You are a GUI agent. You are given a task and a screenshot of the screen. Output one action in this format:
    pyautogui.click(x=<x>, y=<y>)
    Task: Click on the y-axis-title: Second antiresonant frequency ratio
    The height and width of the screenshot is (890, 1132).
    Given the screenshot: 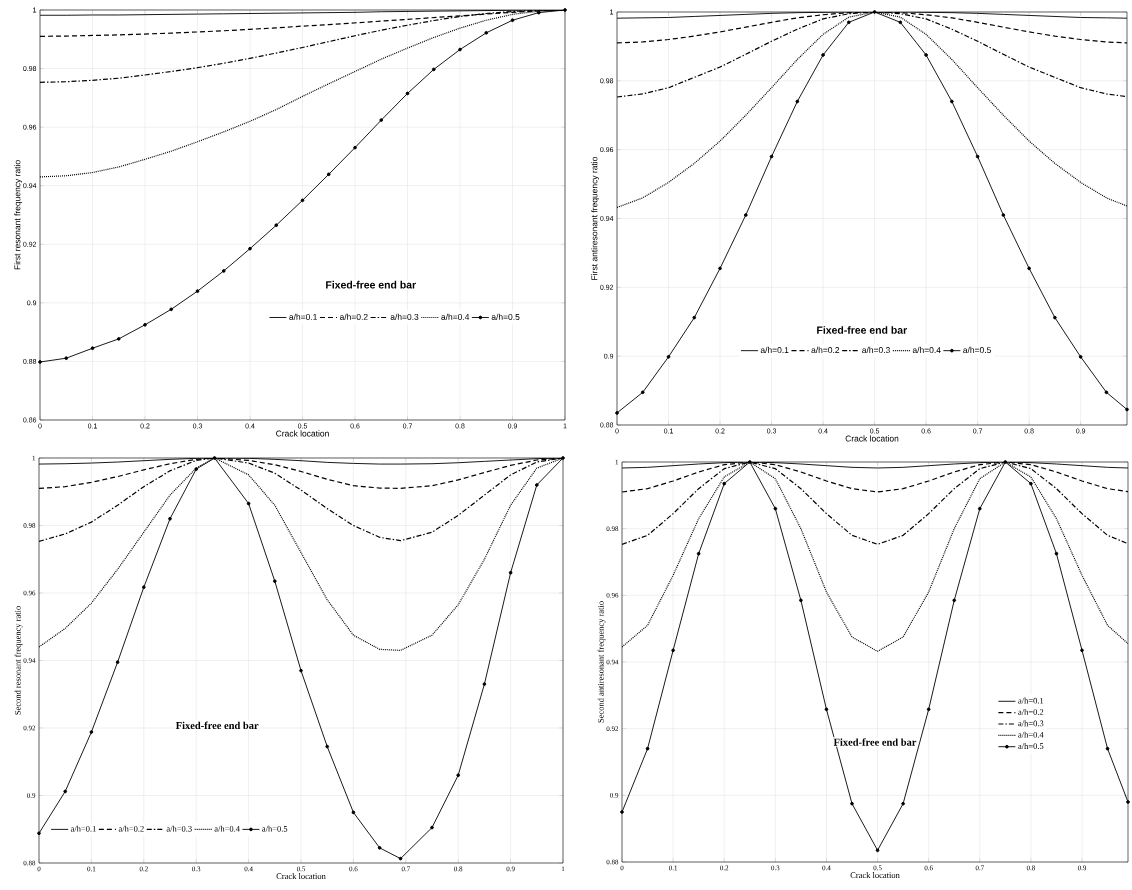 What is the action you would take?
    pyautogui.click(x=601, y=662)
    